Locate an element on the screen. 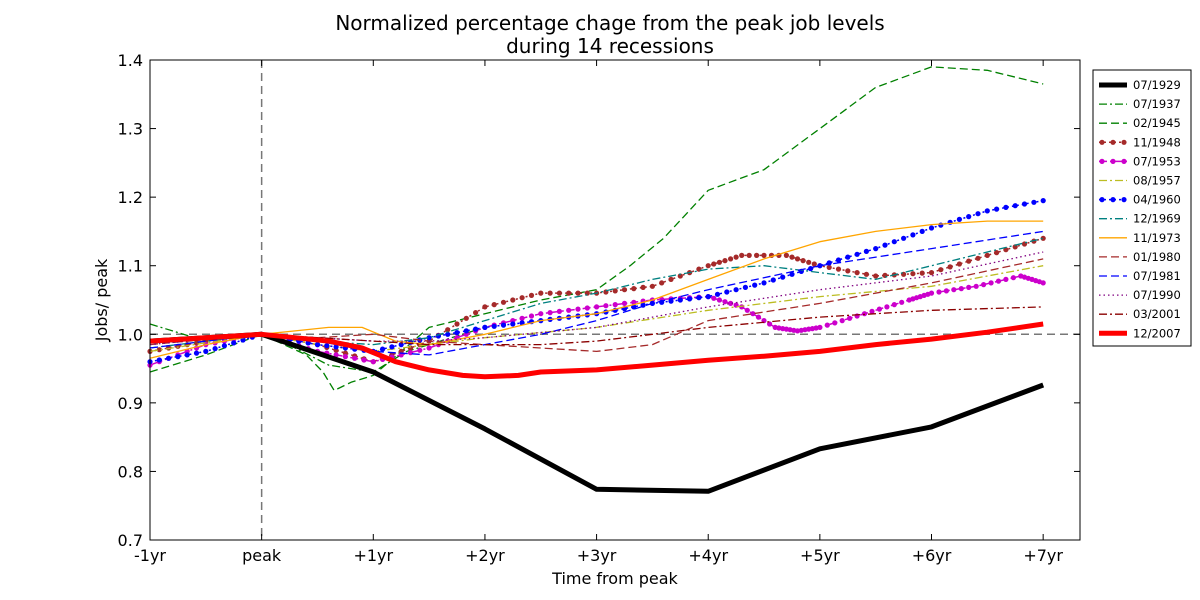 Image resolution: width=1200 pixels, height=600 pixels. x-tick-label: +5yr is located at coordinates (820, 555).